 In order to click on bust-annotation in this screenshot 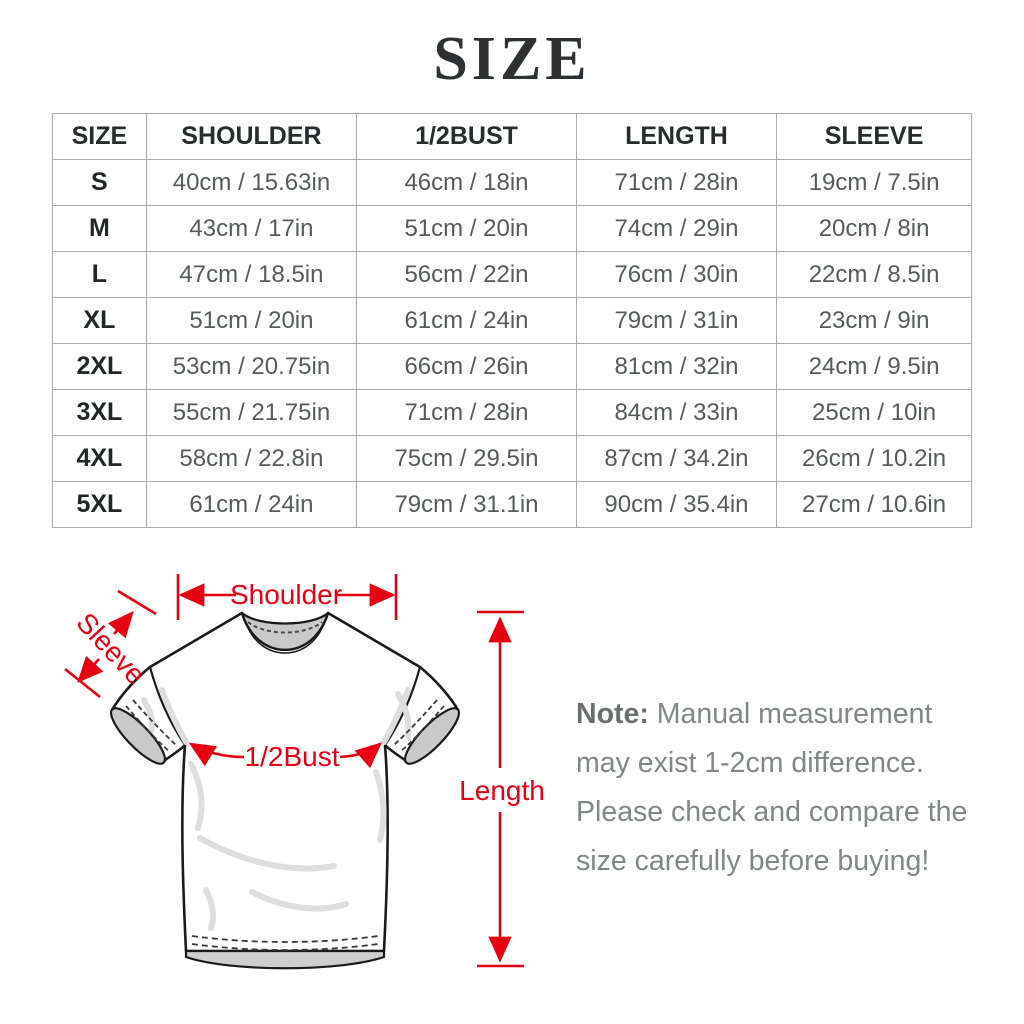, I will do `click(285, 755)`.